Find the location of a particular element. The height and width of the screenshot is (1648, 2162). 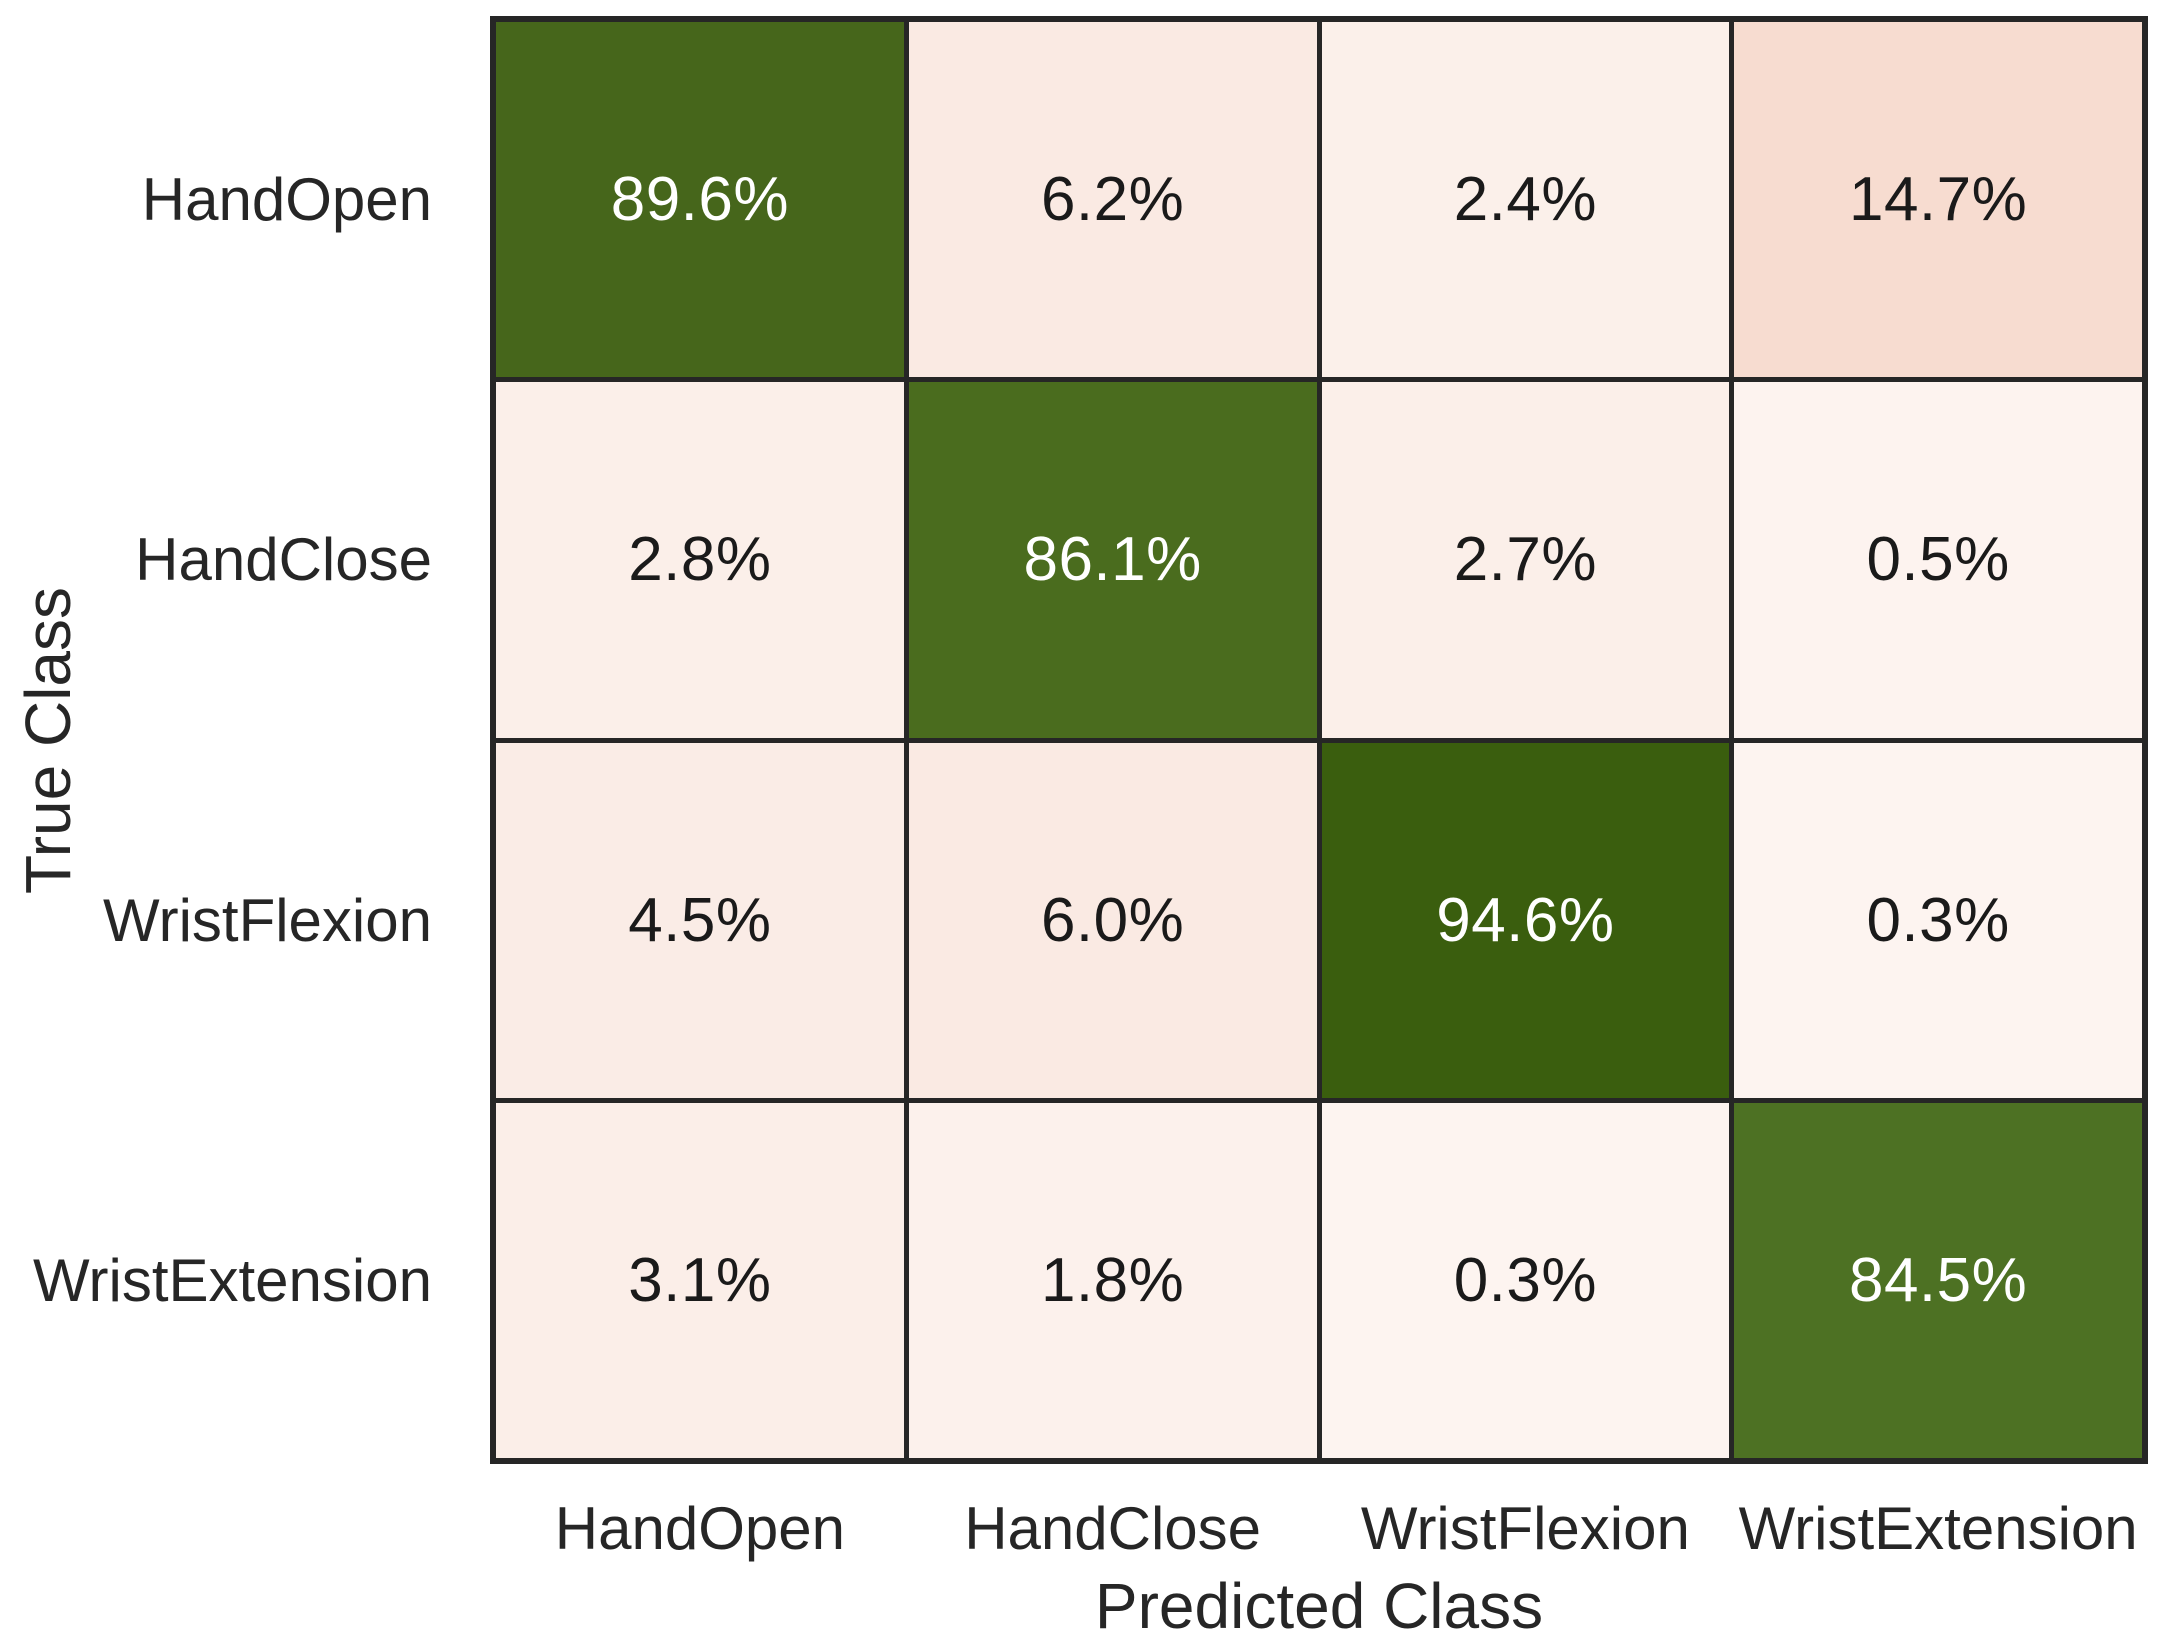

matrix-cell-HandClose-HandClose: 86.1% is located at coordinates (1112, 560).